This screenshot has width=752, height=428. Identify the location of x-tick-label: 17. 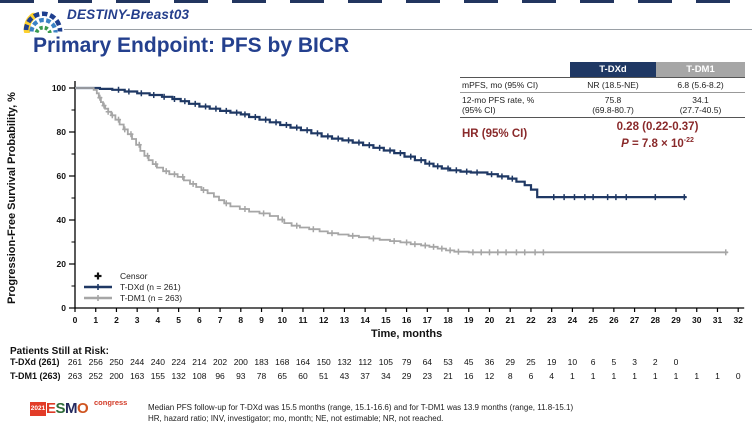
(428, 320).